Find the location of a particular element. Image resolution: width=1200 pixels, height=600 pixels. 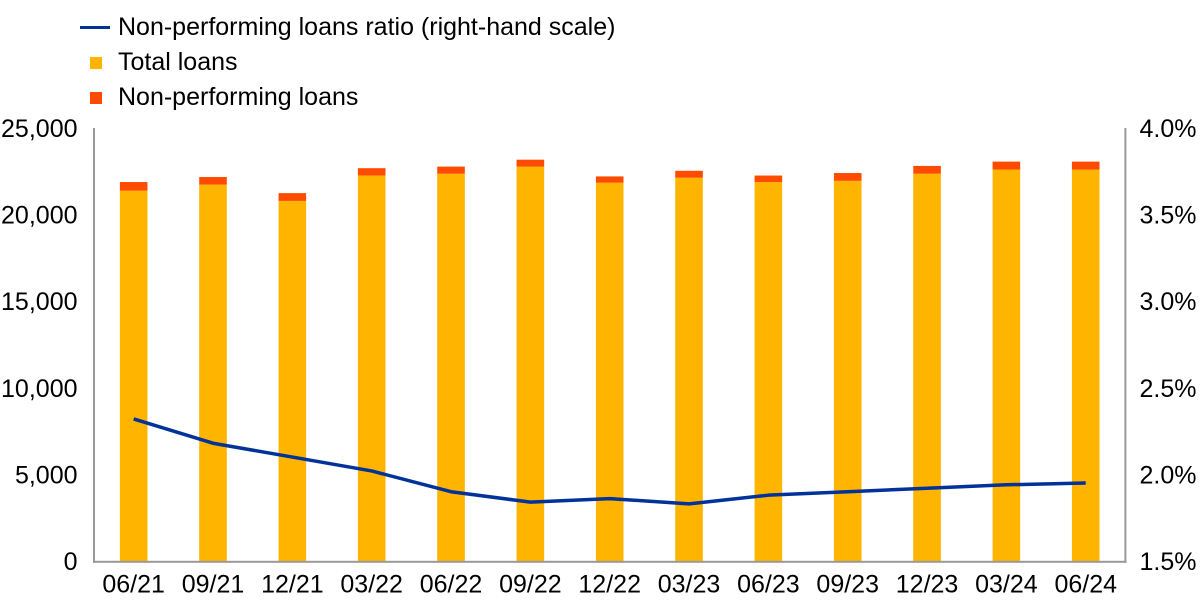

left-axis-line is located at coordinates (94, 345).